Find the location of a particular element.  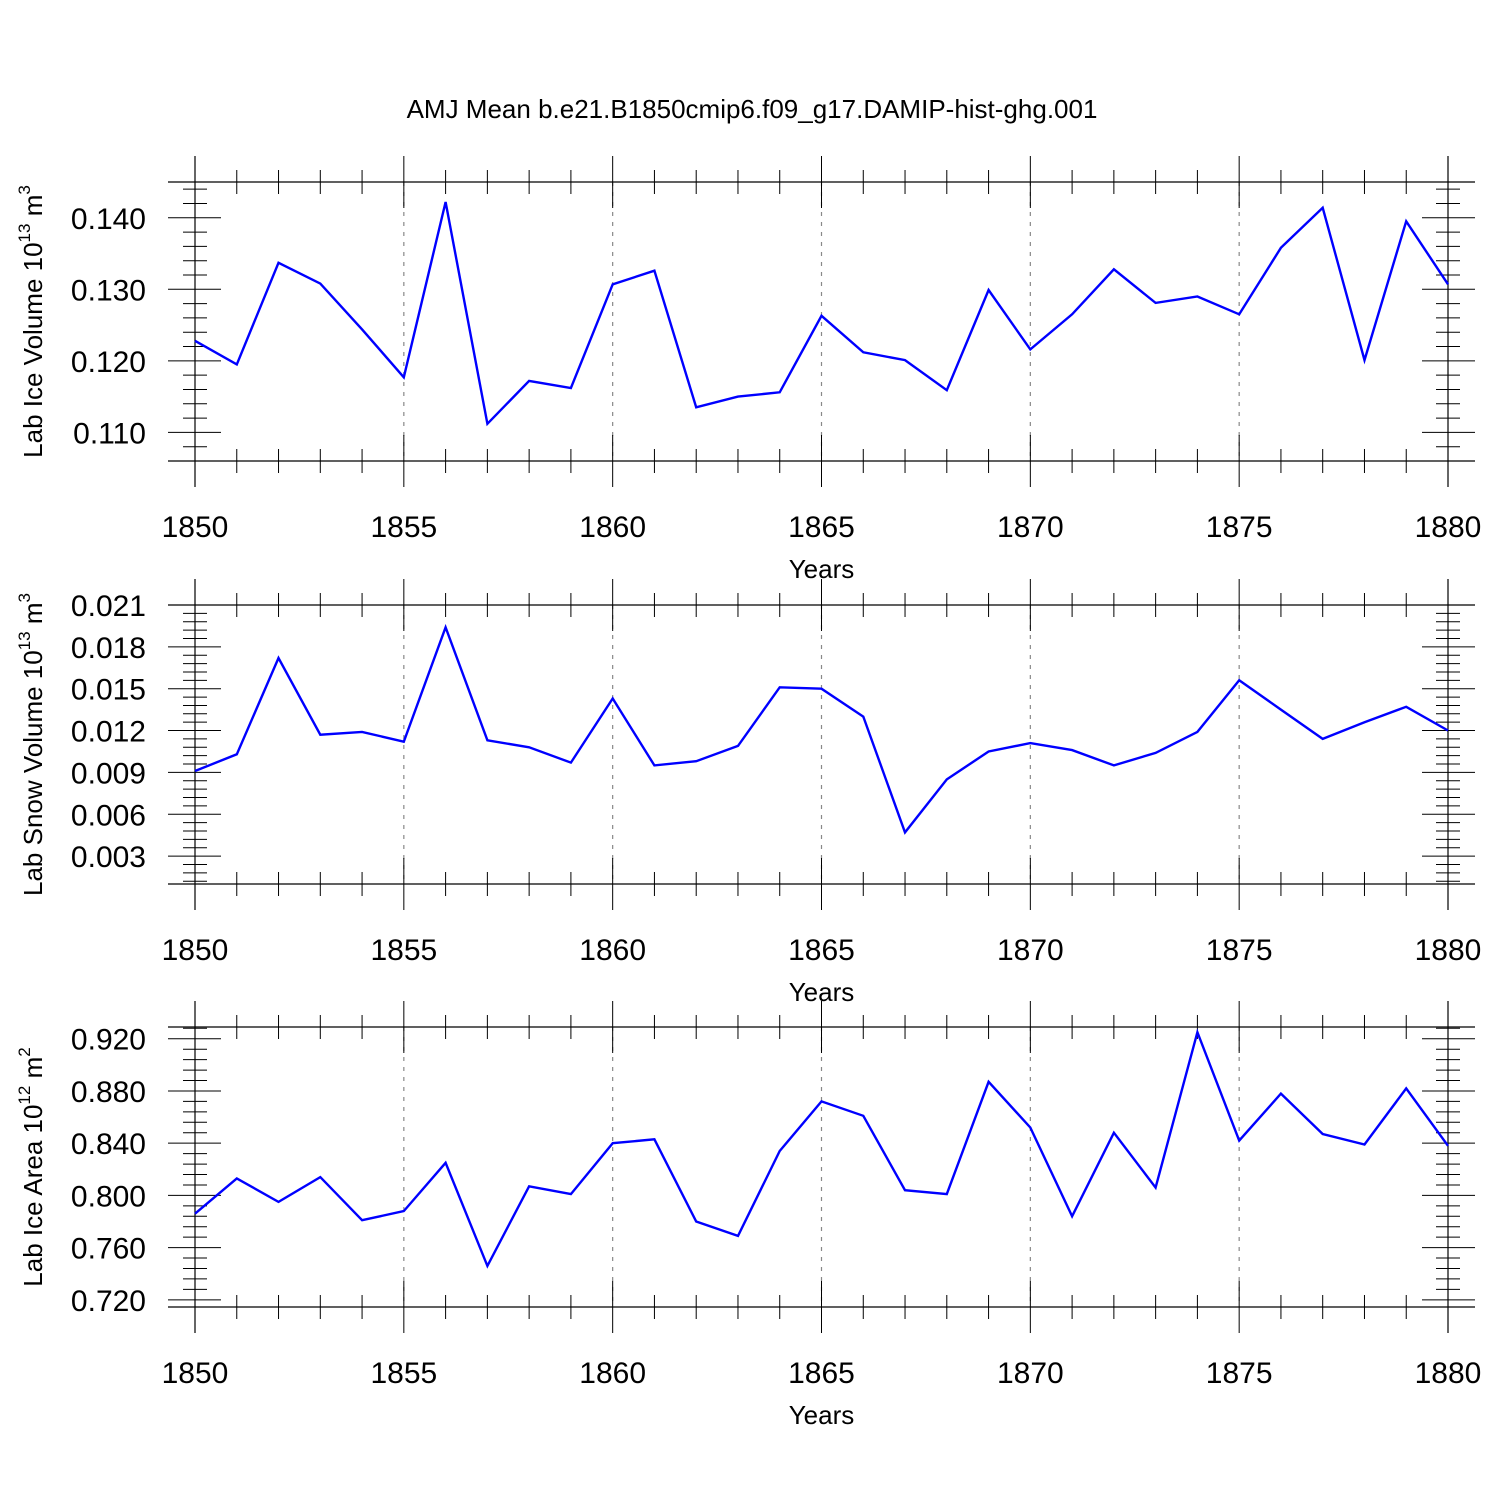

y-axis-label-unit-exponent: 3 is located at coordinates (24, 189).